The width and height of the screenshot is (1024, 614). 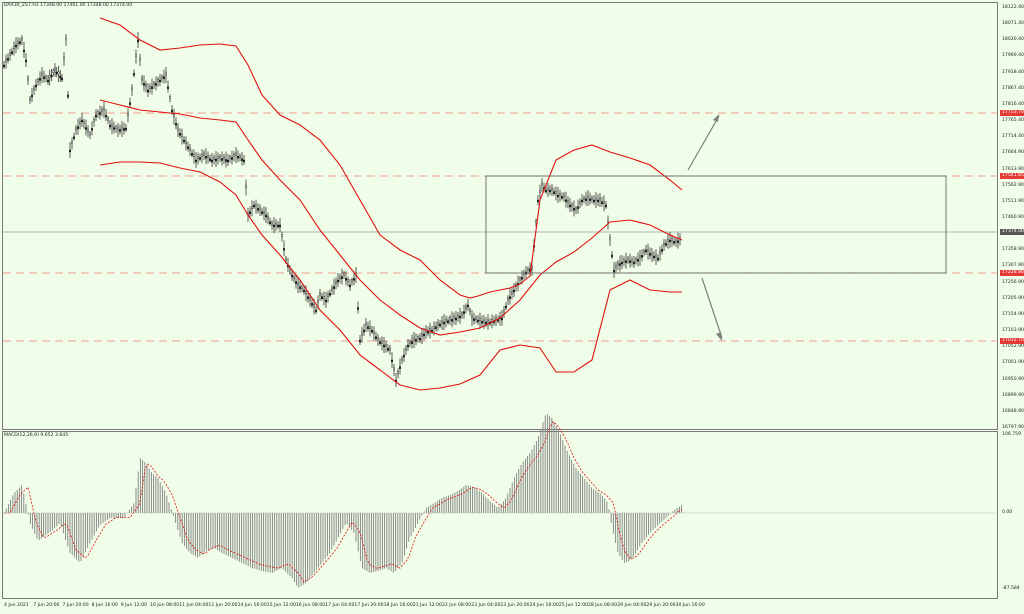 I want to click on price-tick-label: 16797.90, so click(x=1013, y=427).